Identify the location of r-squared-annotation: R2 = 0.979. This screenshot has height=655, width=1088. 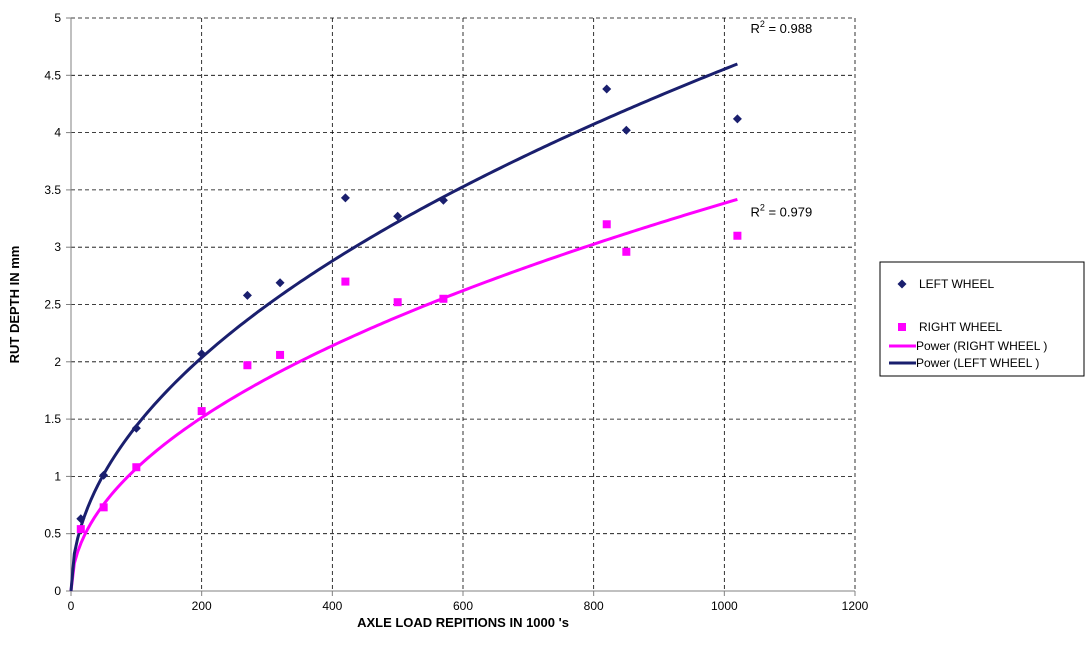
(781, 210).